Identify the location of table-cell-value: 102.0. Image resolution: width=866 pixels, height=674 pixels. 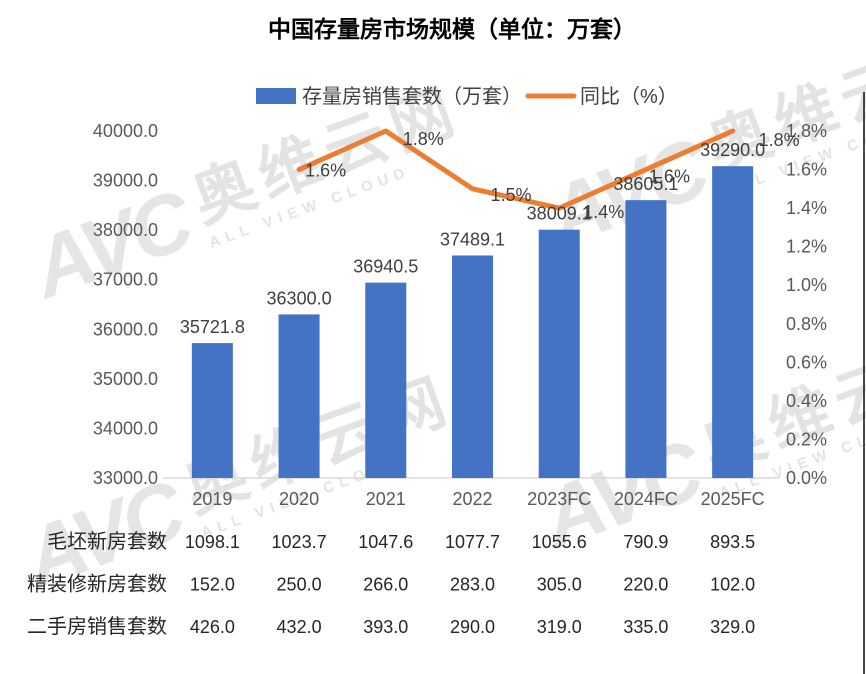
(732, 585).